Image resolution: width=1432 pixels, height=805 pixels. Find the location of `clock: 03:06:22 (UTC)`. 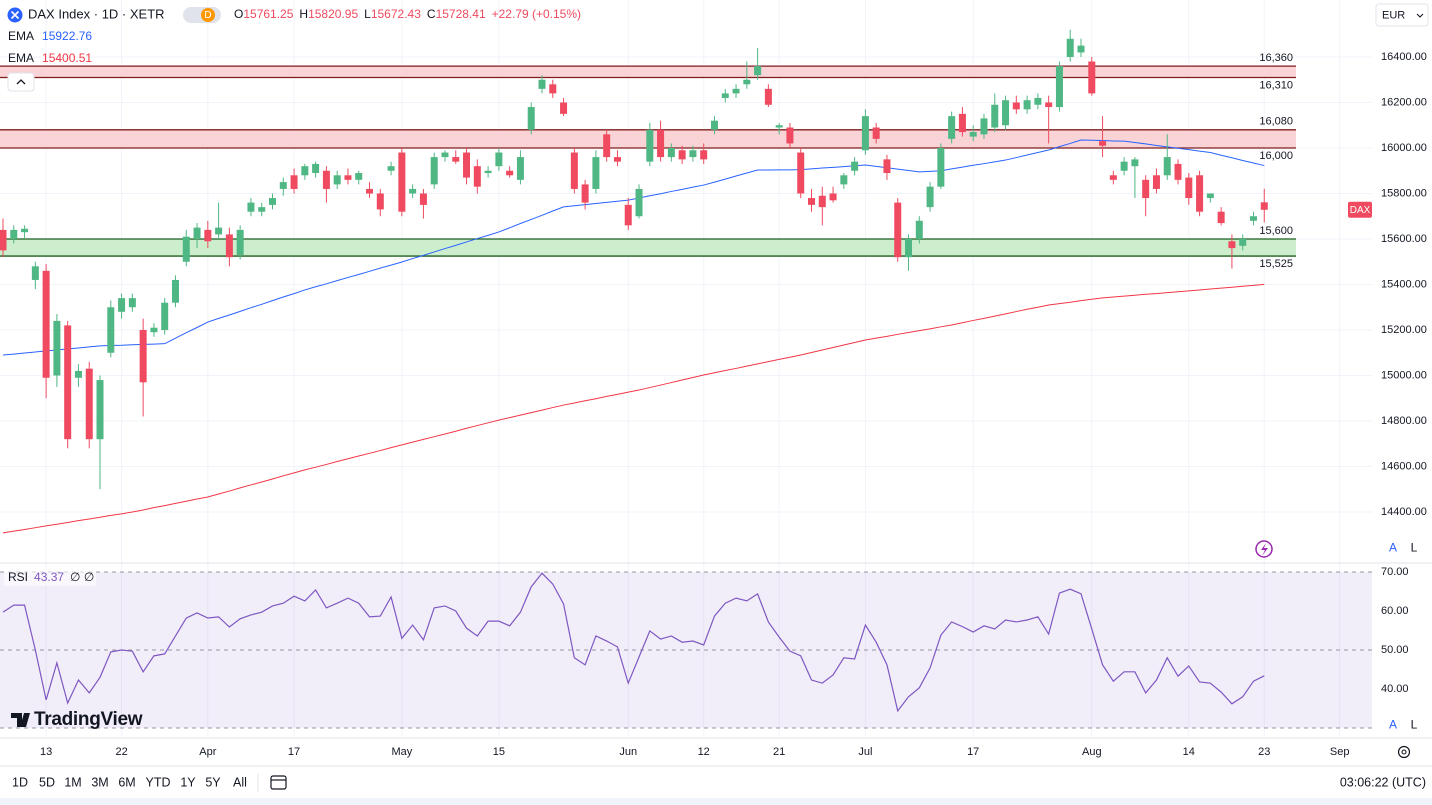

clock: 03:06:22 (UTC) is located at coordinates (1383, 782).